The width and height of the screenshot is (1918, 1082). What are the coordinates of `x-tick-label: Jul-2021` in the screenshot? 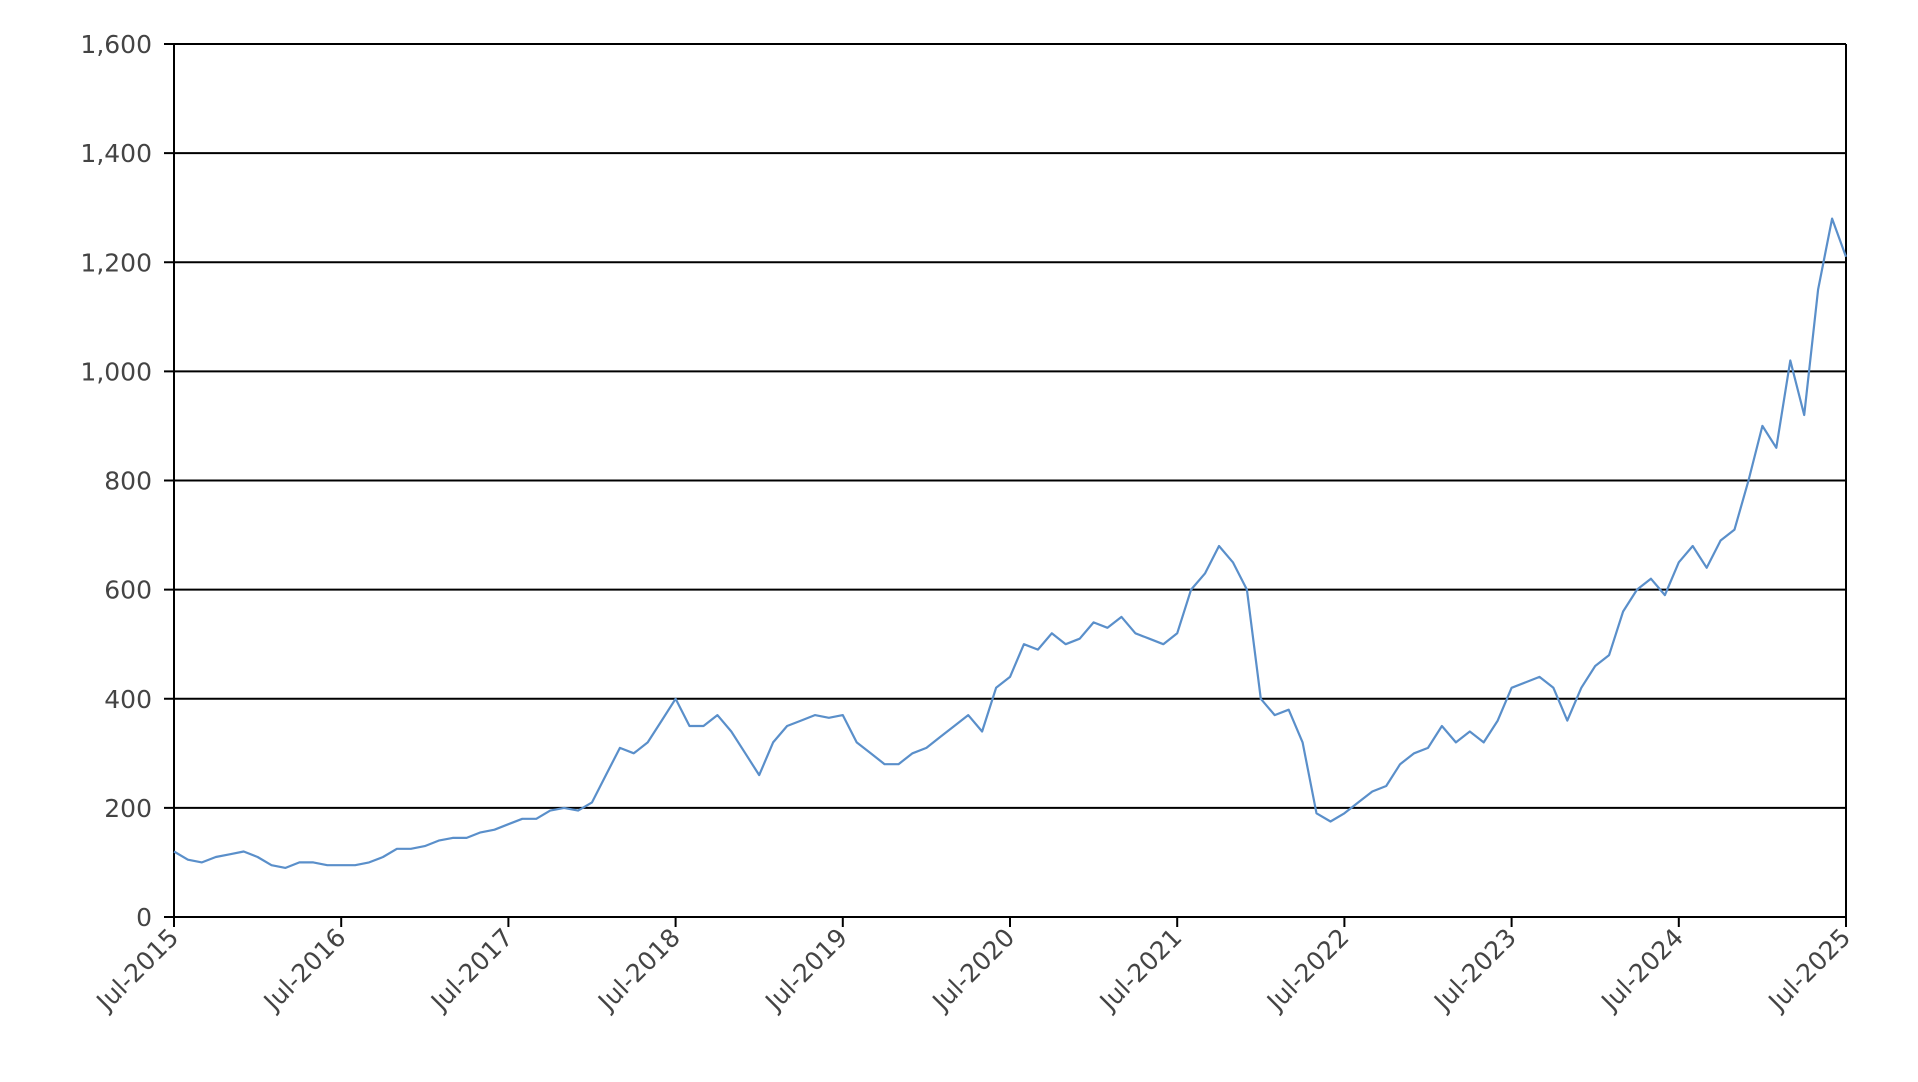 It's located at (1140, 970).